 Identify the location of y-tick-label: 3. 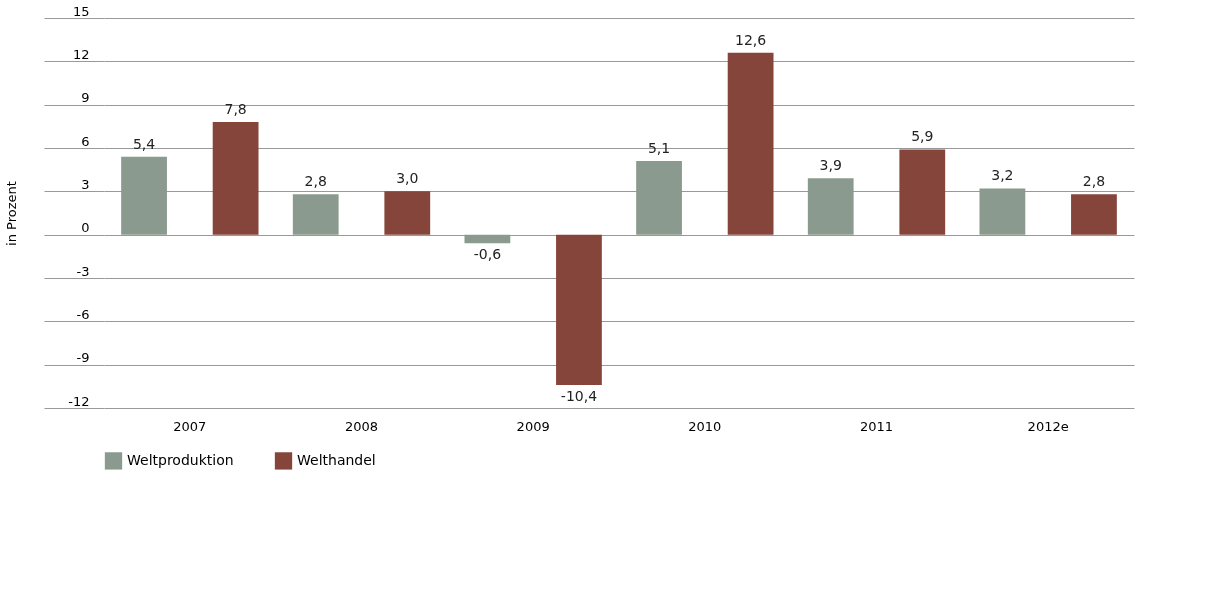
(85, 184).